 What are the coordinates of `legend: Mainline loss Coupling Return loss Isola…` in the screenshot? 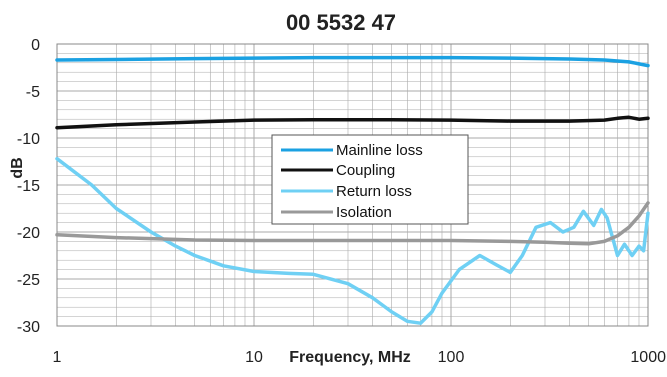 It's located at (370, 179).